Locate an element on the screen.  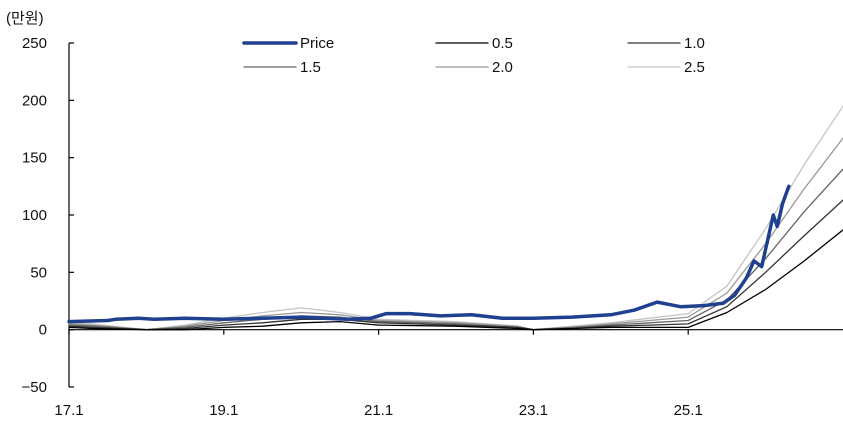
x-tick-label: 17.1 is located at coordinates (68, 410).